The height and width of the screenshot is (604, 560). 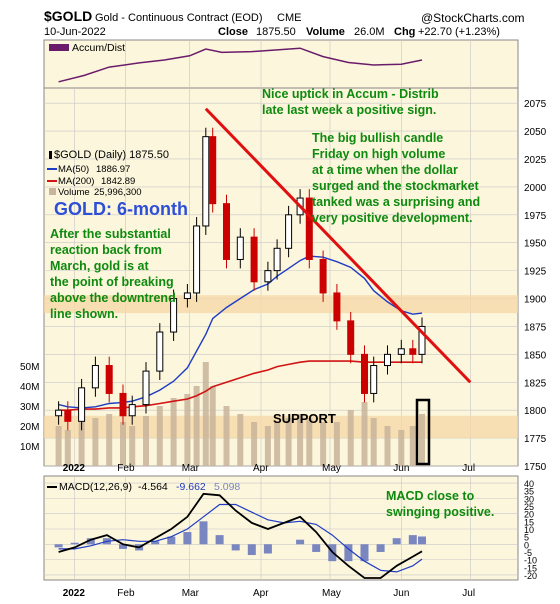 What do you see at coordinates (74, 192) in the screenshot?
I see `legend-volume-name: Volume` at bounding box center [74, 192].